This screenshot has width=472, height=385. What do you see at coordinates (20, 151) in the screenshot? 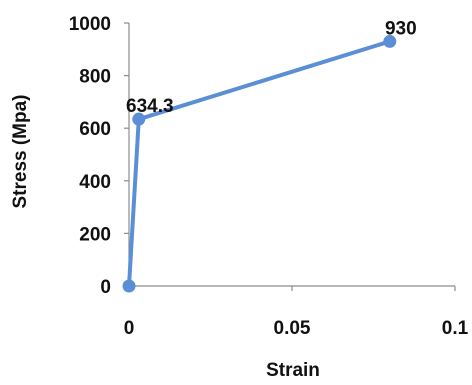
I see `y-axis-title: Stress (Mpa)` at bounding box center [20, 151].